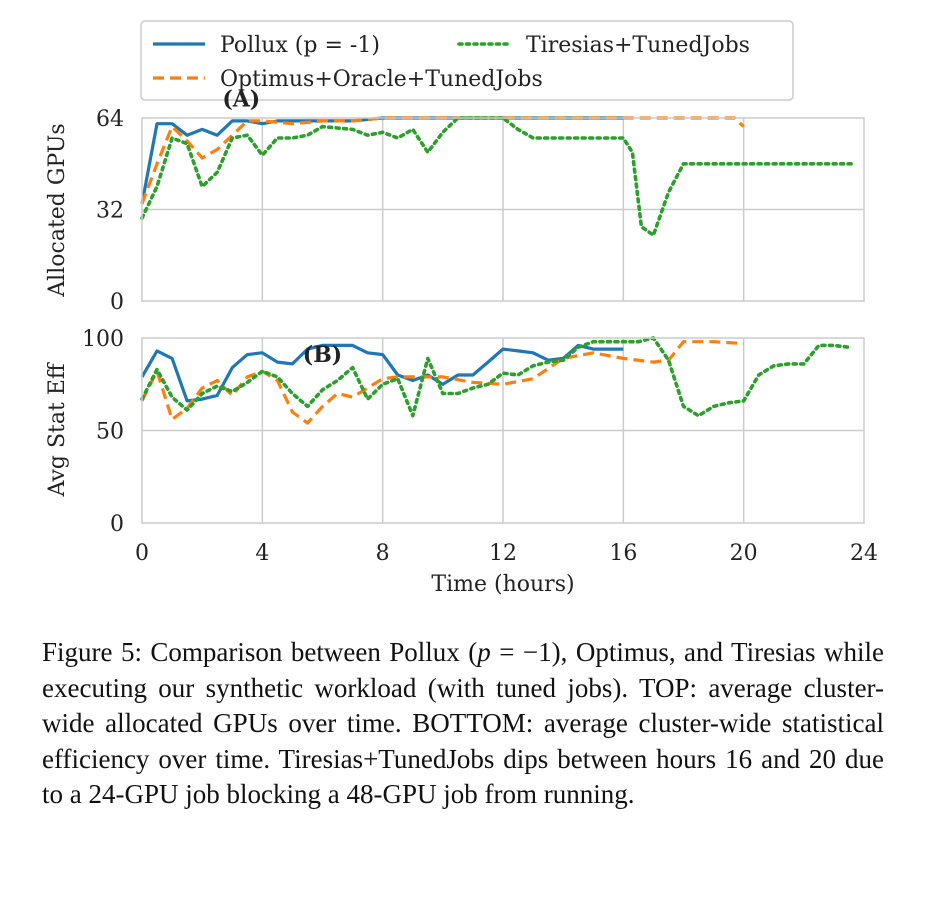 The image size is (932, 904). What do you see at coordinates (623, 553) in the screenshot?
I see `xtick-label: 16` at bounding box center [623, 553].